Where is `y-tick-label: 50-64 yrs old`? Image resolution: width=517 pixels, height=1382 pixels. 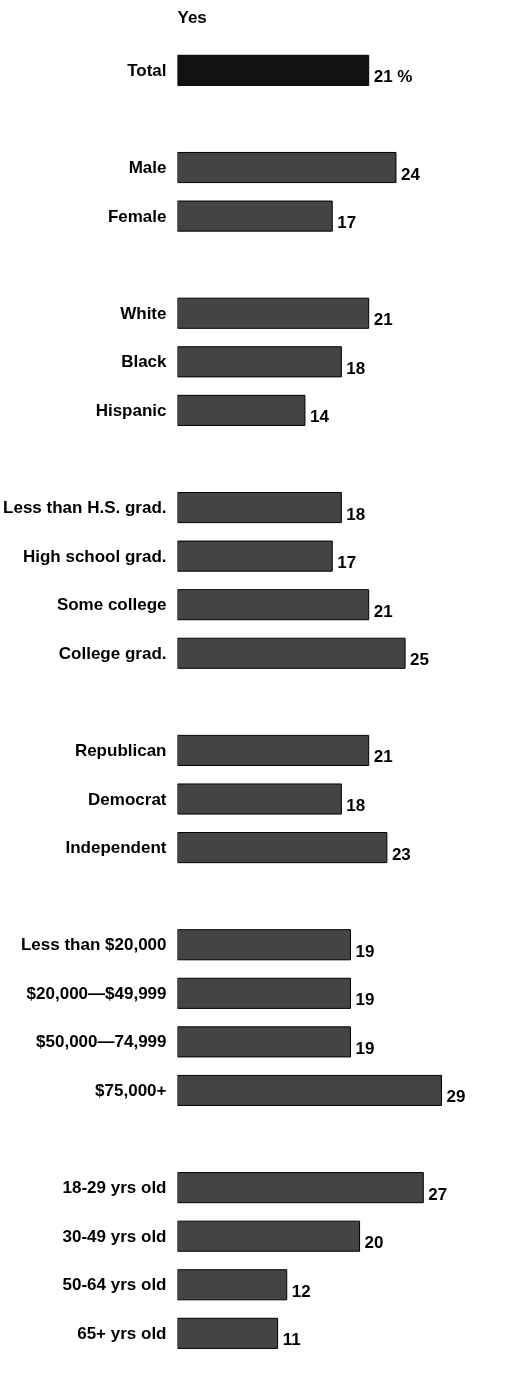 y-tick-label: 50-64 yrs old is located at coordinates (114, 1285).